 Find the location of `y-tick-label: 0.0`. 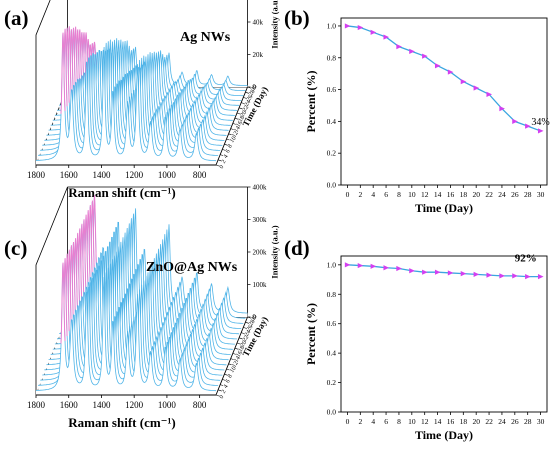

y-tick-label: 0.0 is located at coordinates (332, 412).